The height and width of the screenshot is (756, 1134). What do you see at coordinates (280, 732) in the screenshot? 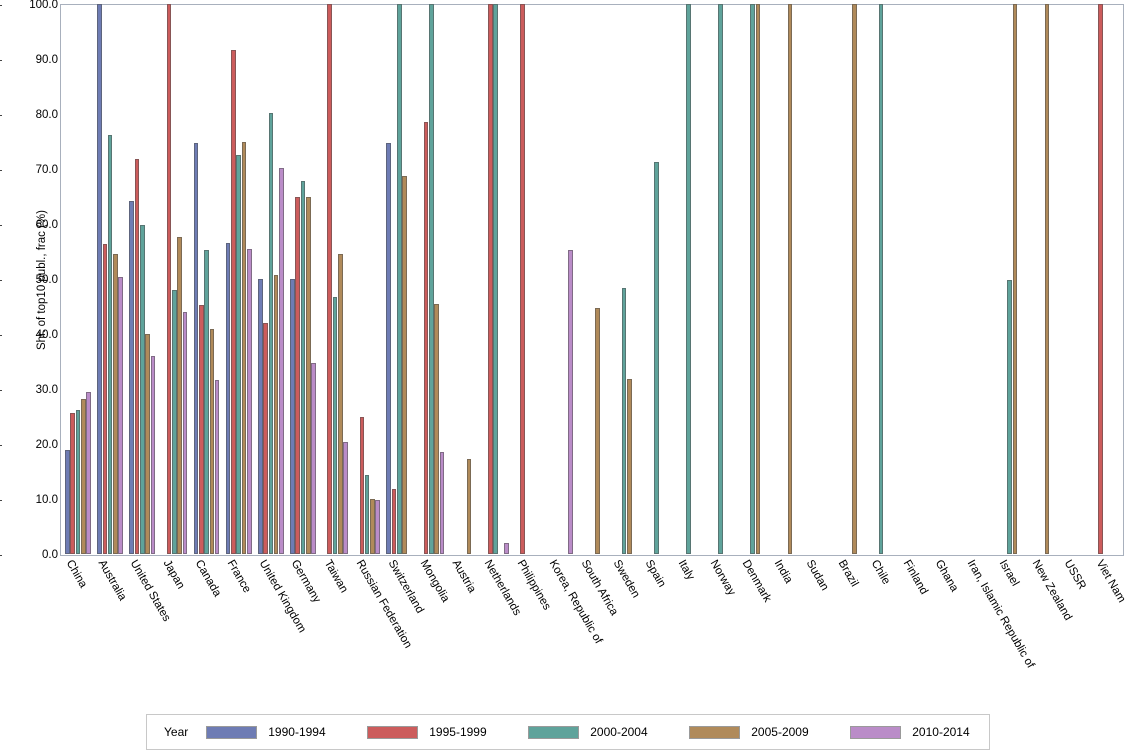
I see `legend-entry: 1990-1994` at bounding box center [280, 732].